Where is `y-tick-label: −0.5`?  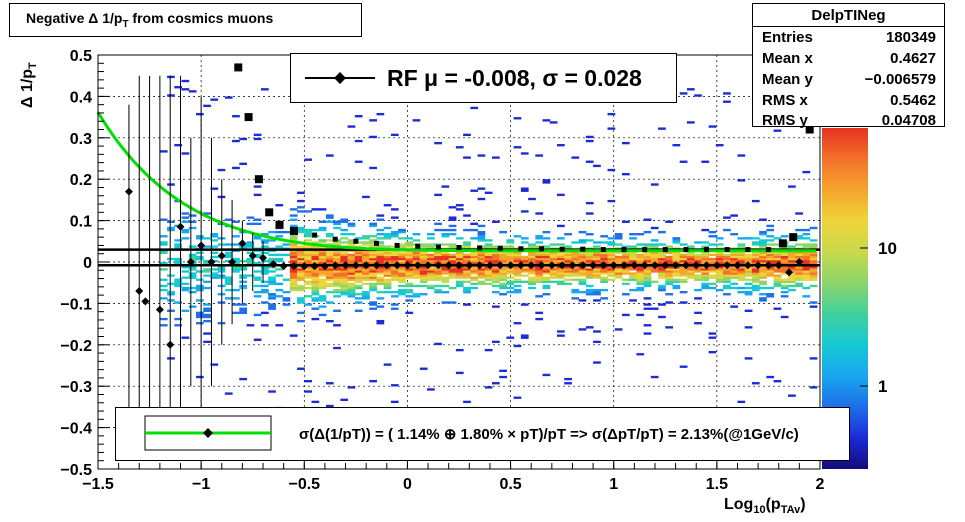
y-tick-label: −0.5 is located at coordinates (76, 470).